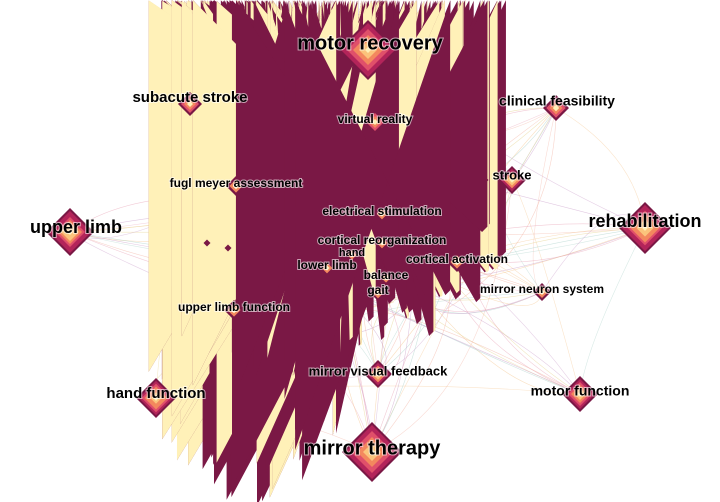 This screenshot has width=720, height=502. Describe the element at coordinates (370, 43) in the screenshot. I see `keyword-label: motor recovery` at that location.